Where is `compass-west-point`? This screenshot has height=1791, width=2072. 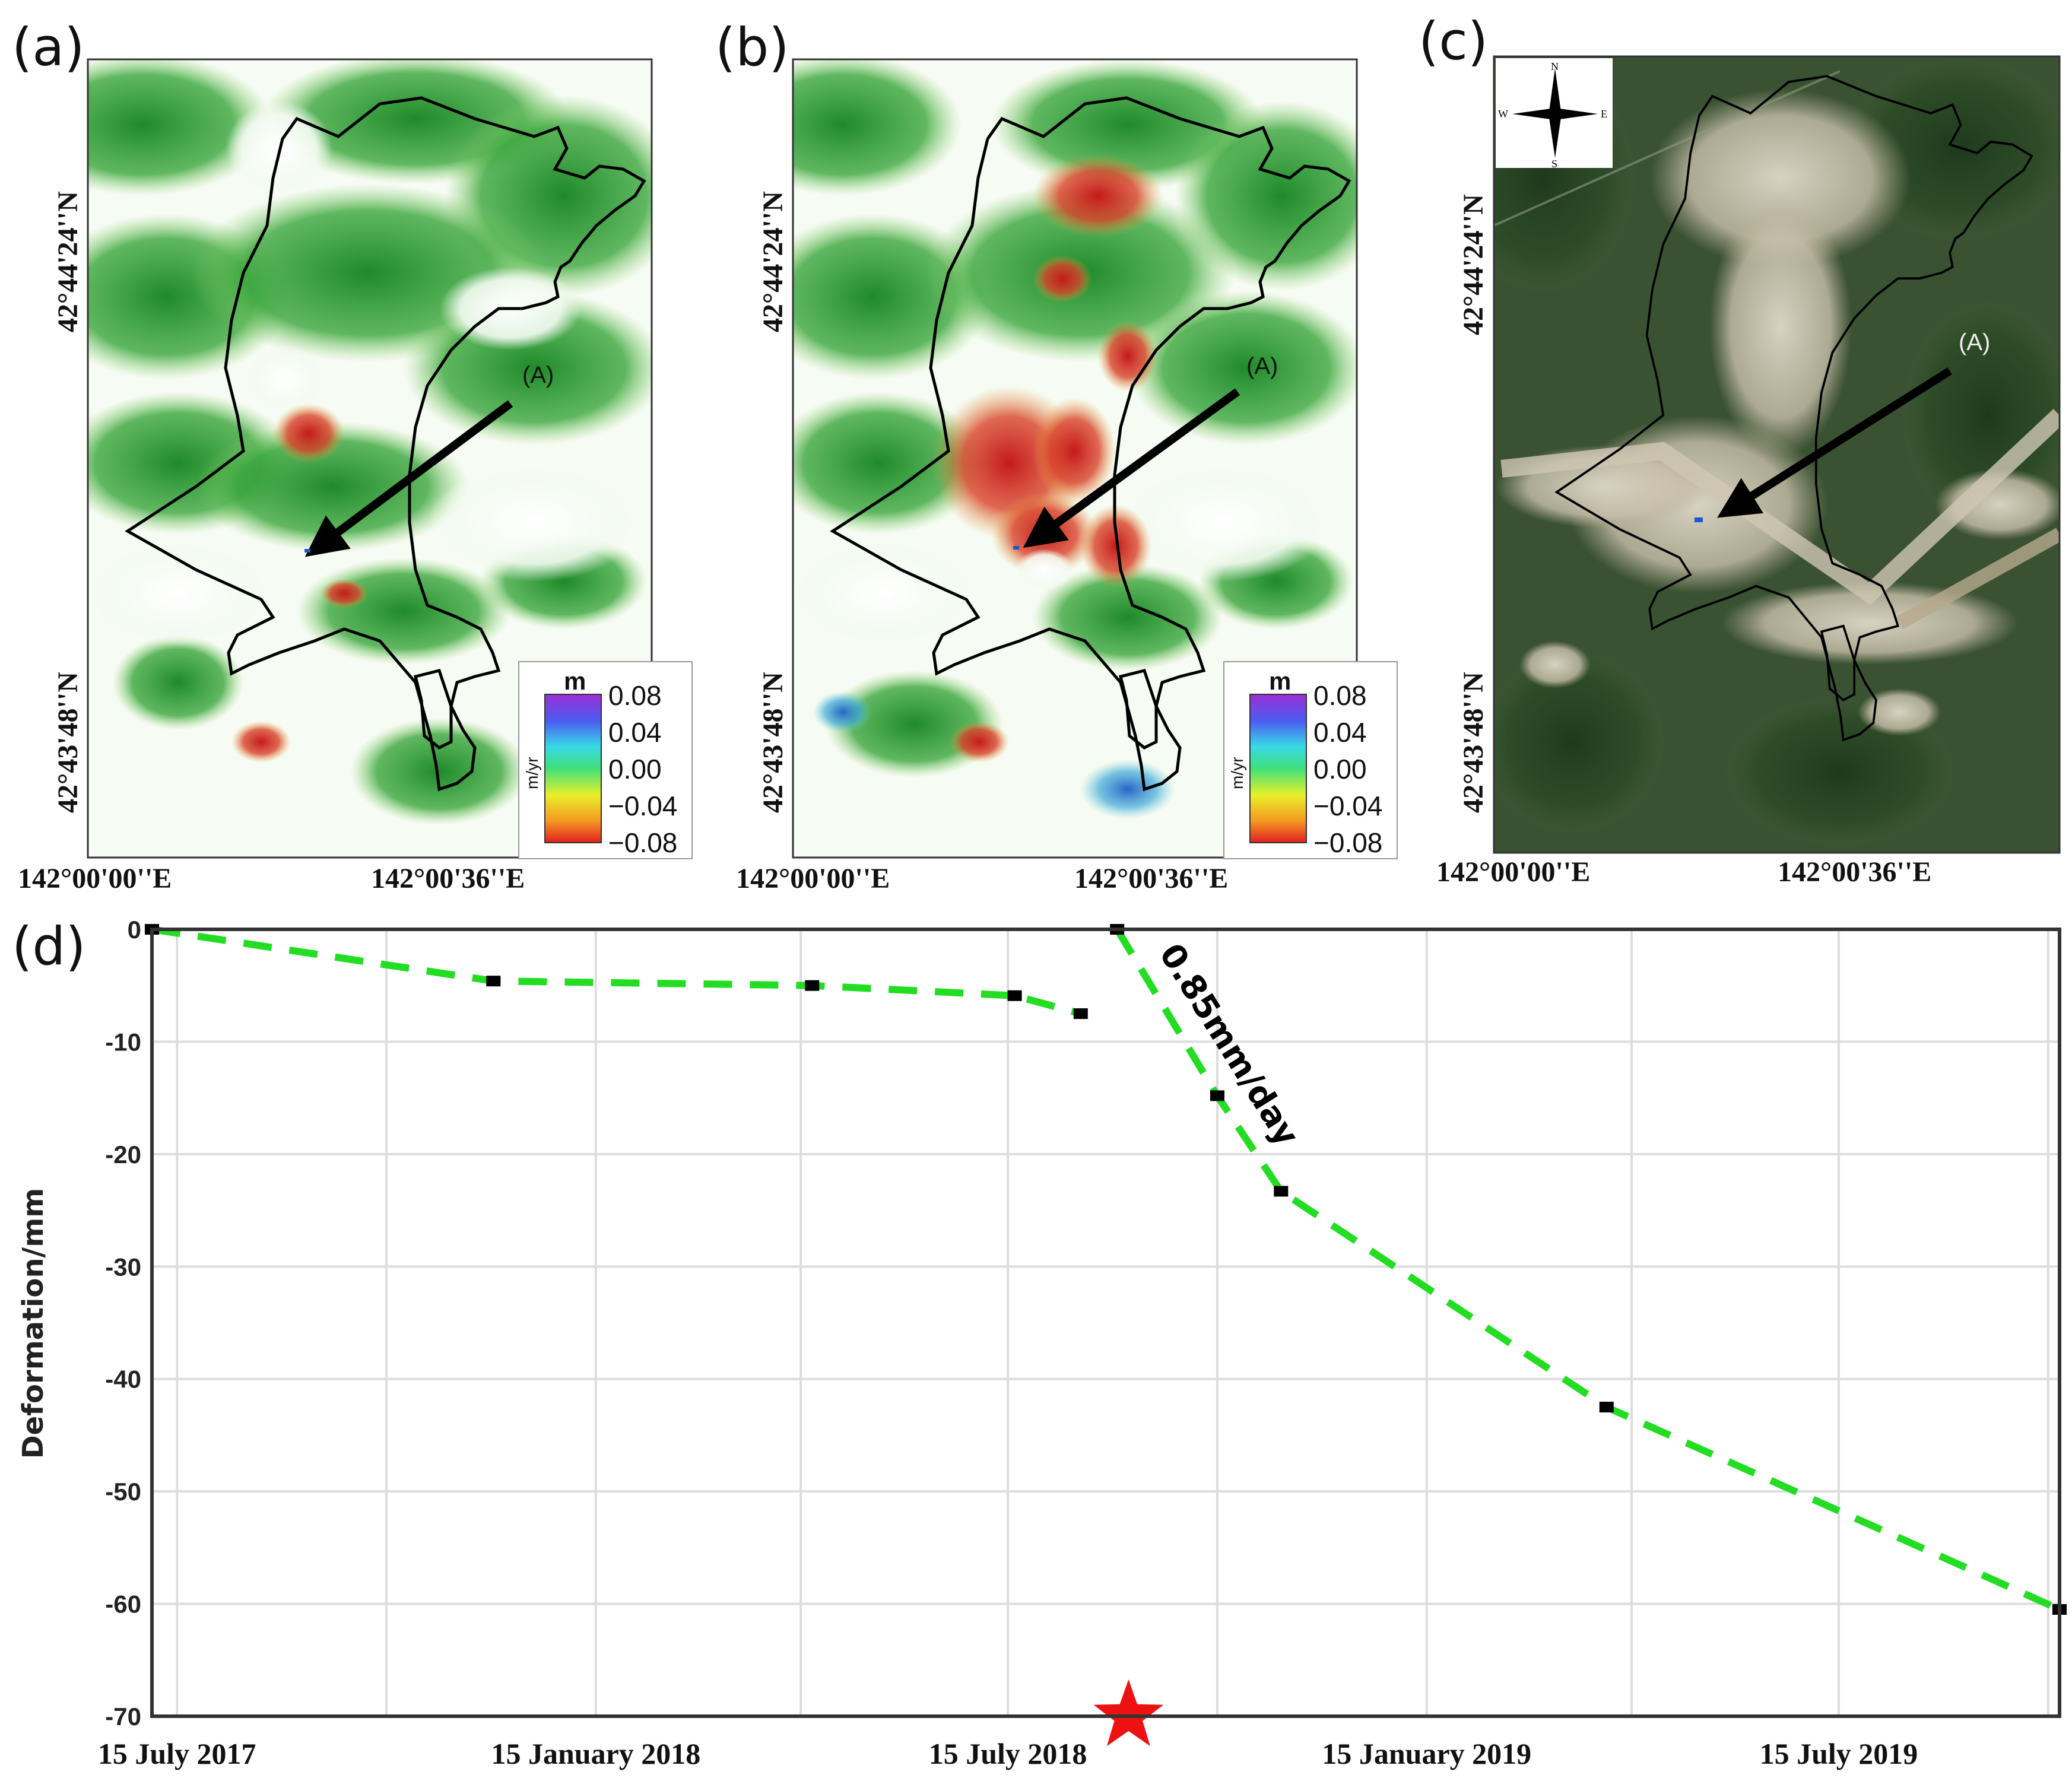
compass-west-point is located at coordinates (1536, 114).